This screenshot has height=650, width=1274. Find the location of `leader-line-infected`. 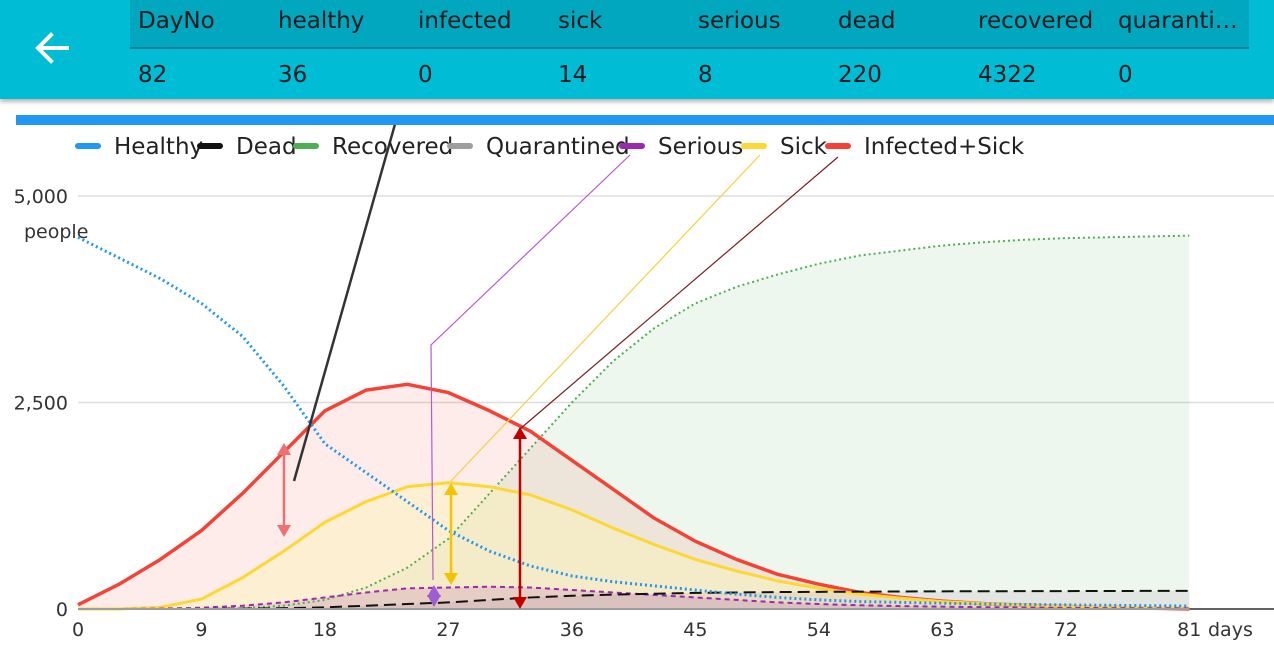

leader-line-infected is located at coordinates (344, 303).